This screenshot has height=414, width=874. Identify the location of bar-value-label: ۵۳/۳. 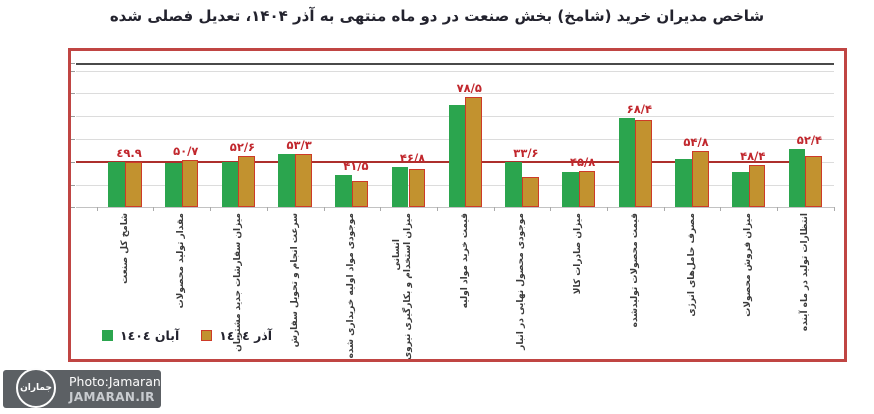
(299, 144).